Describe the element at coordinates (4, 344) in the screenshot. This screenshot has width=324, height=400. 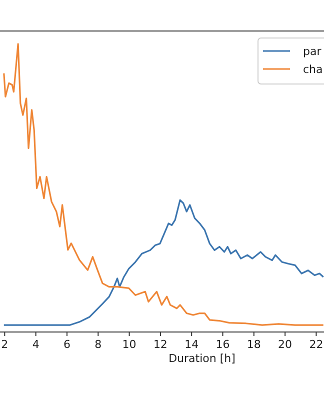
I see `x-tick-label: 2` at that location.